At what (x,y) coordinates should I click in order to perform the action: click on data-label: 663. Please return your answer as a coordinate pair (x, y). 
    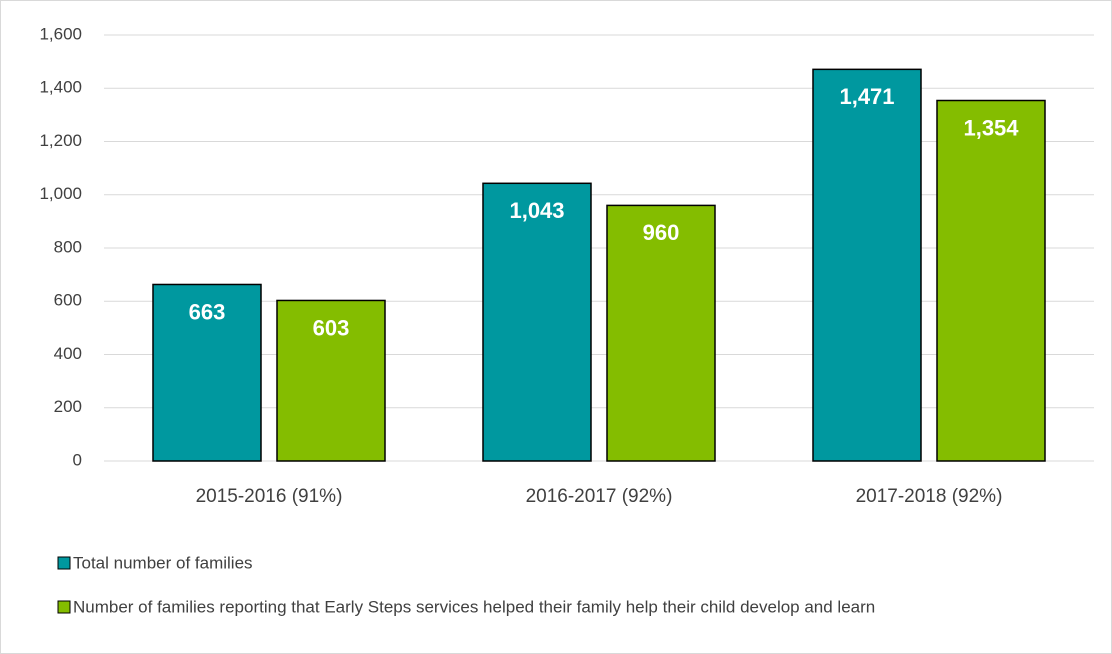
    Looking at the image, I should click on (207, 311).